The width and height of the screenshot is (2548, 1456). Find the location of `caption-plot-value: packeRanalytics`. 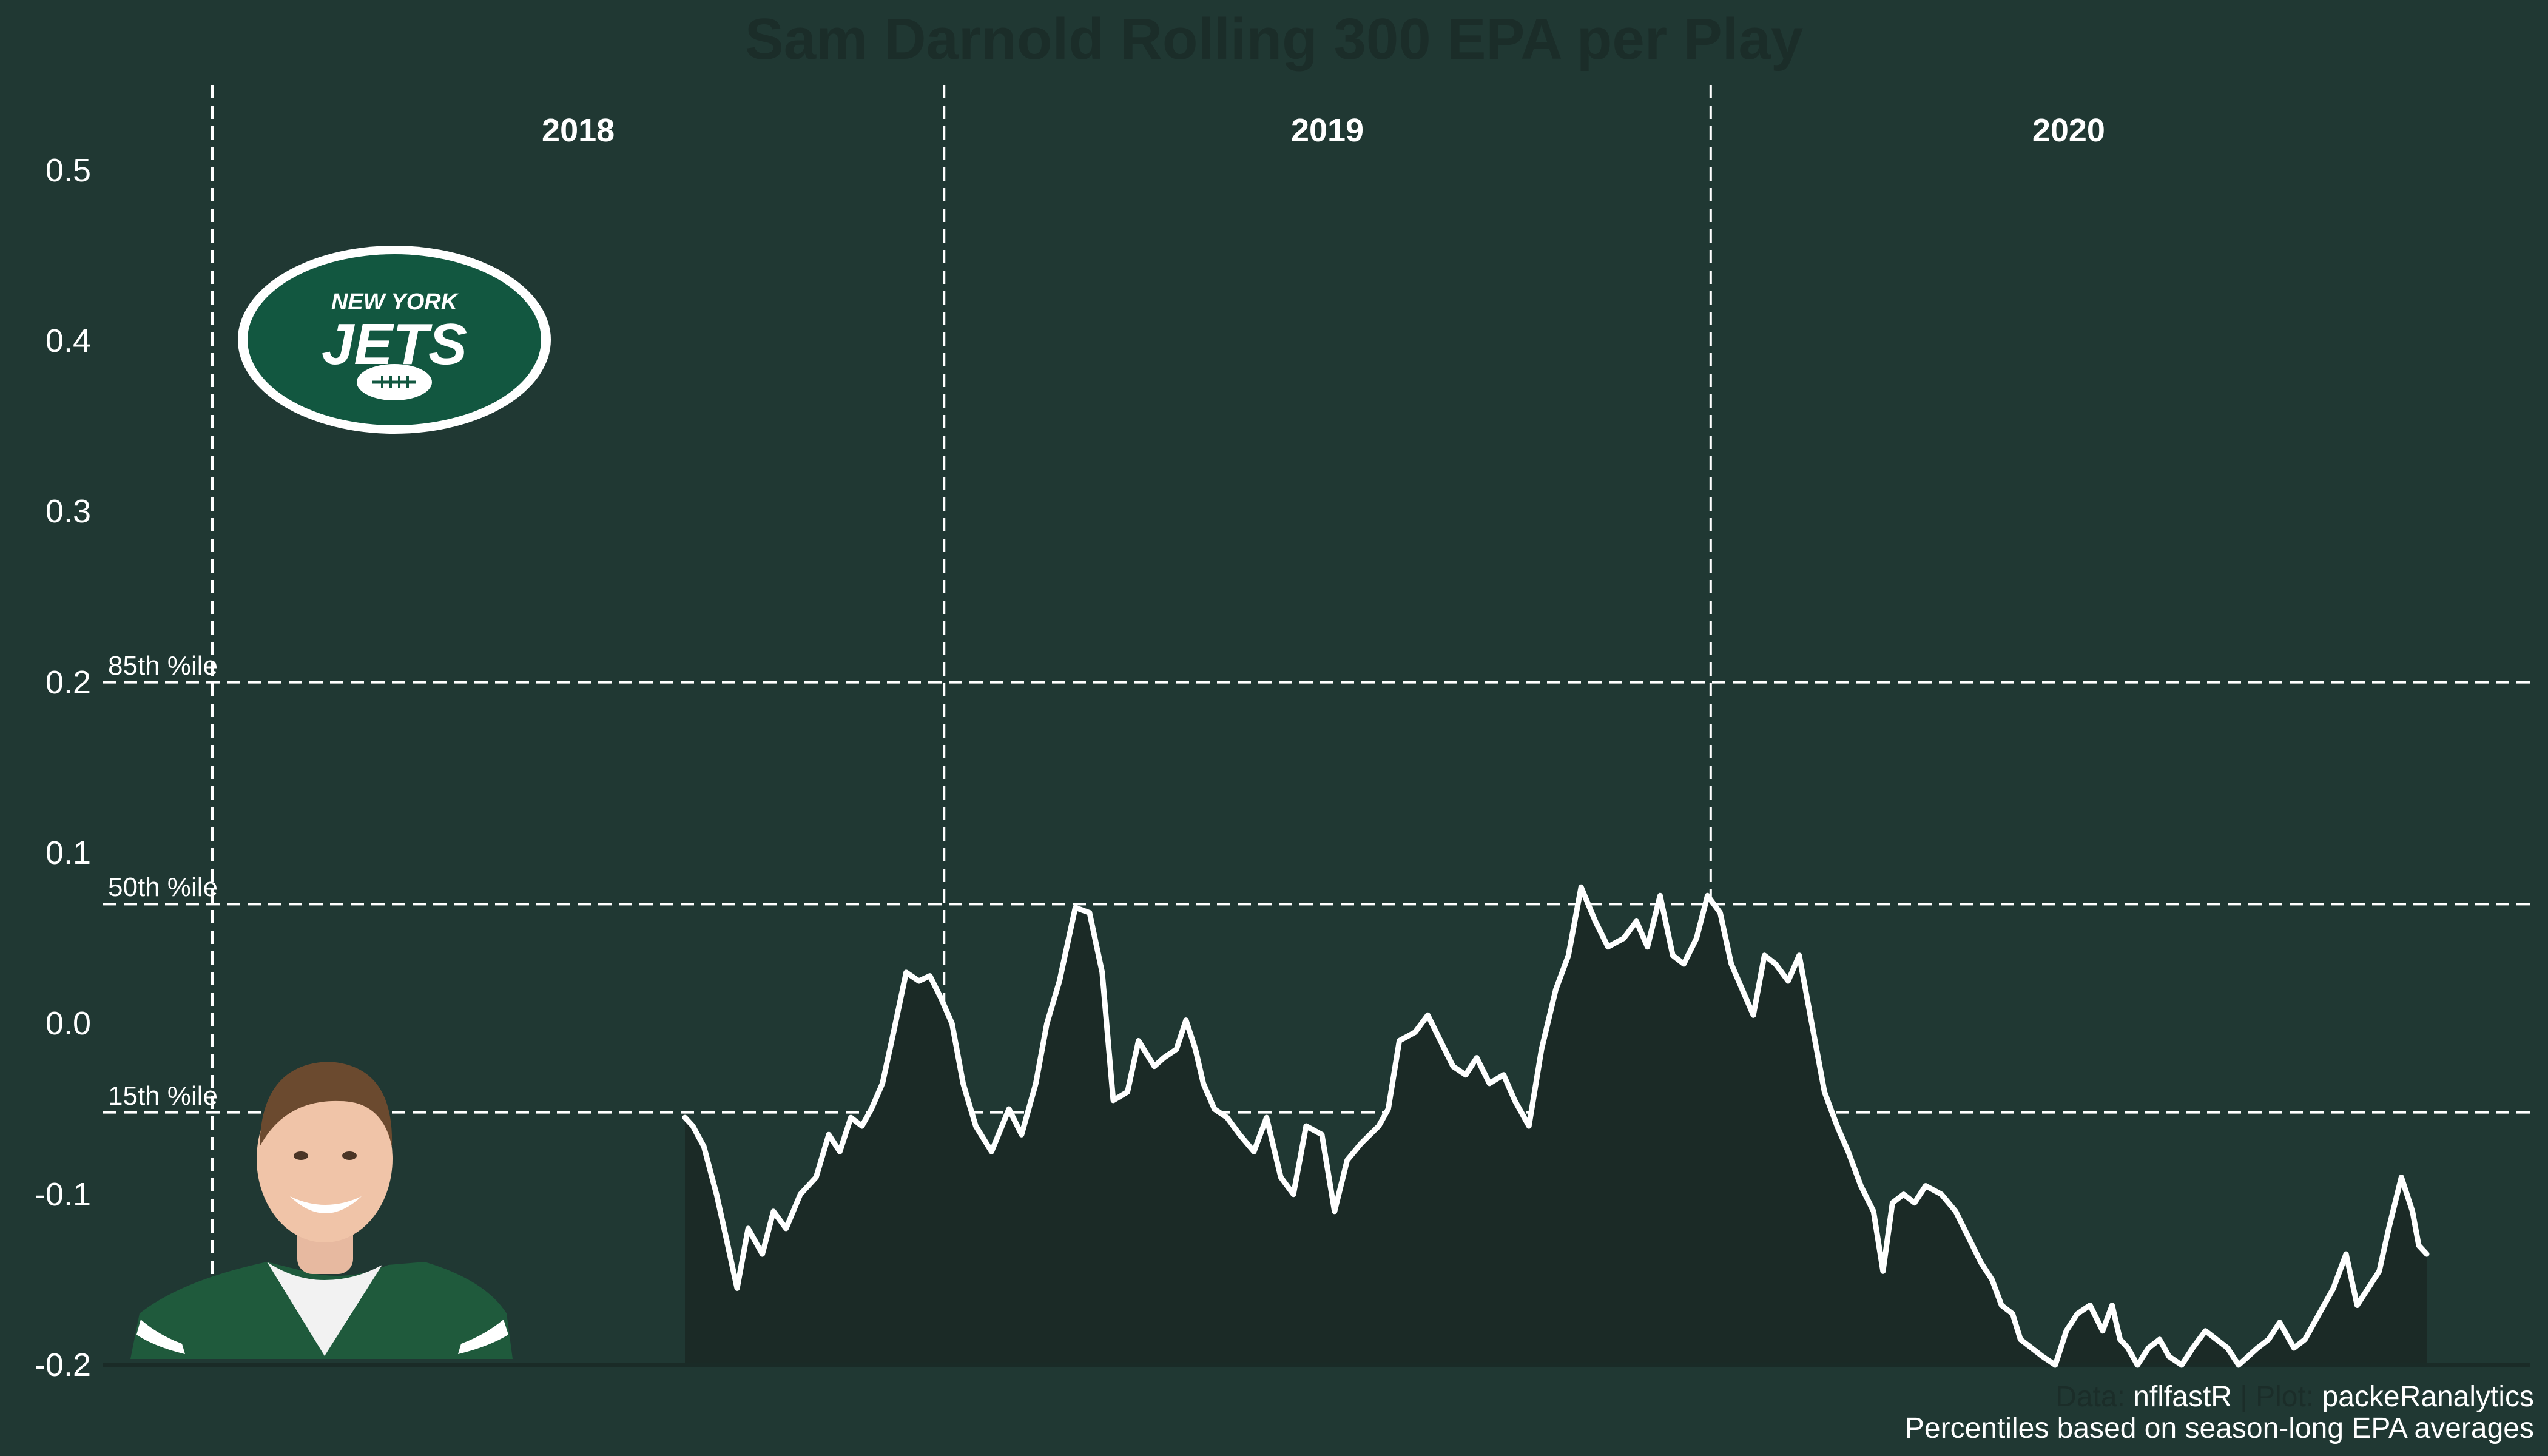

caption-plot-value: packeRanalytics is located at coordinates (2428, 1397).